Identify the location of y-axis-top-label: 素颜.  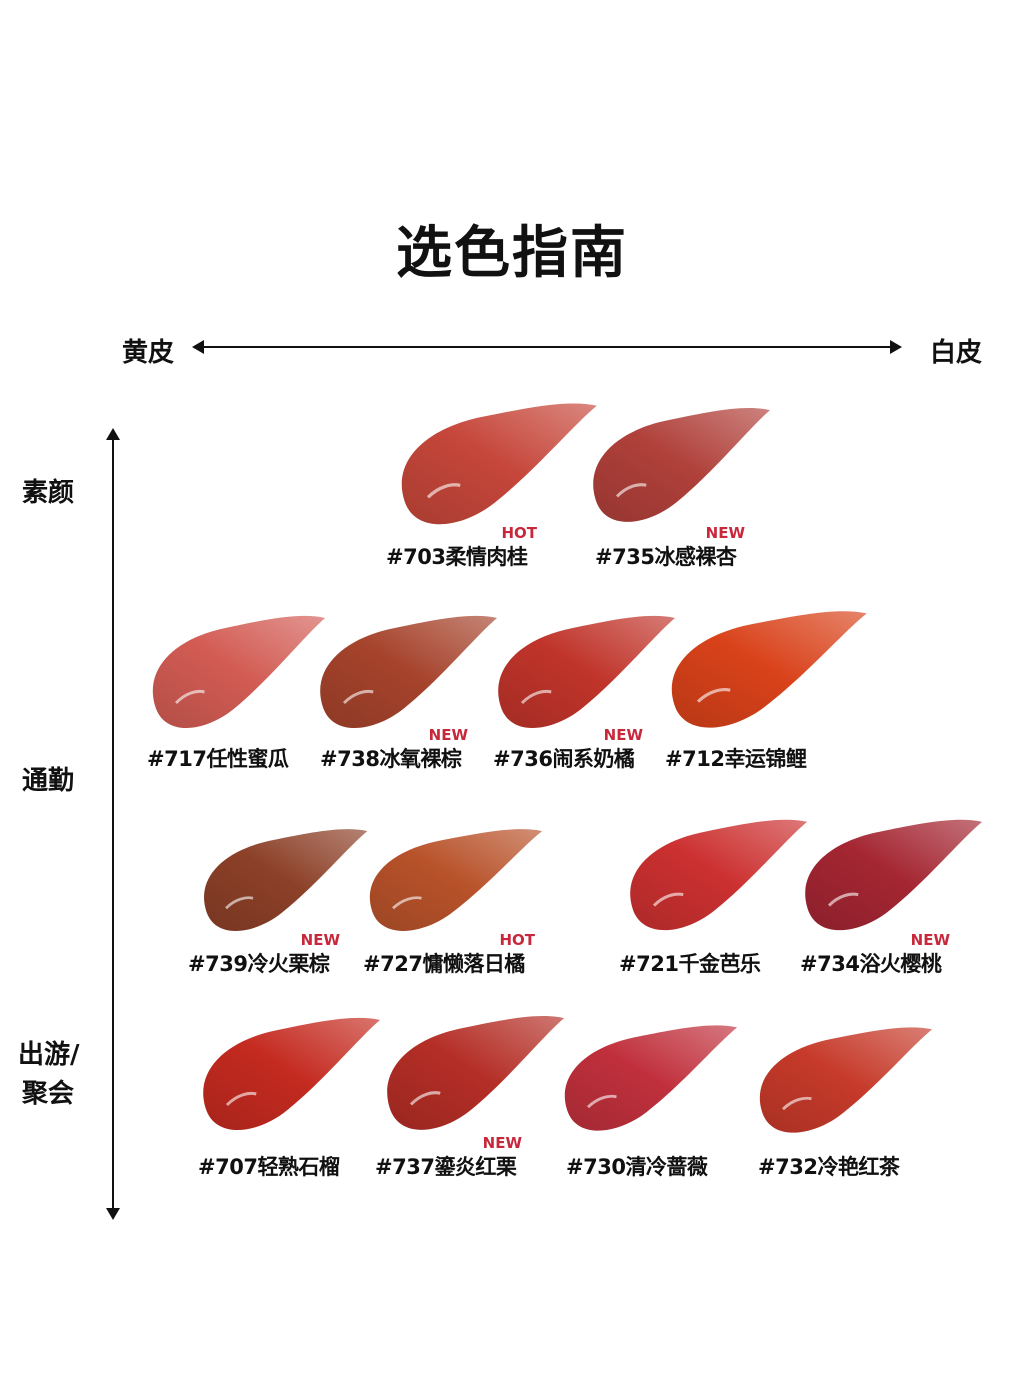
(48, 493).